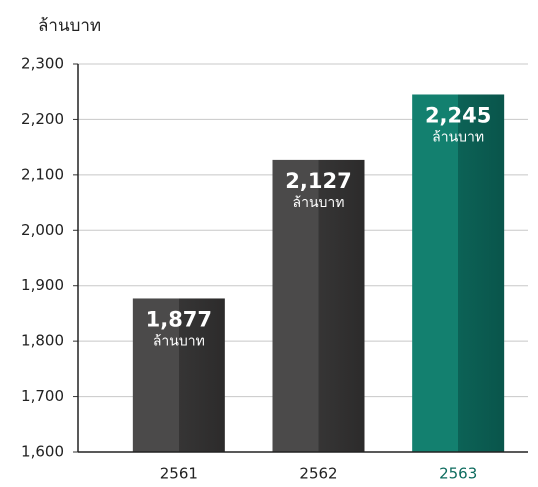  What do you see at coordinates (42, 285) in the screenshot?
I see `y-tick-label: 1,900` at bounding box center [42, 285].